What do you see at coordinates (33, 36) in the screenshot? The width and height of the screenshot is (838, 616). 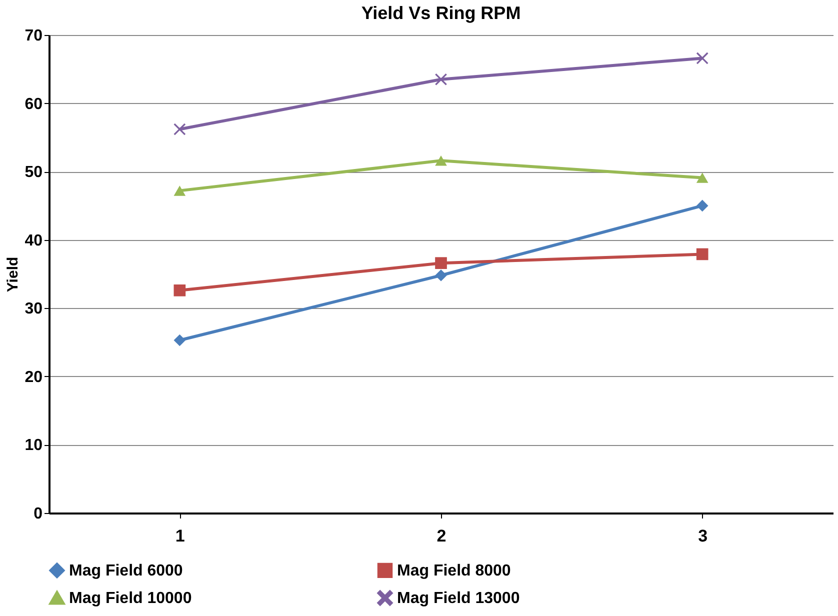 I see `y-tick-label: 70` at bounding box center [33, 36].